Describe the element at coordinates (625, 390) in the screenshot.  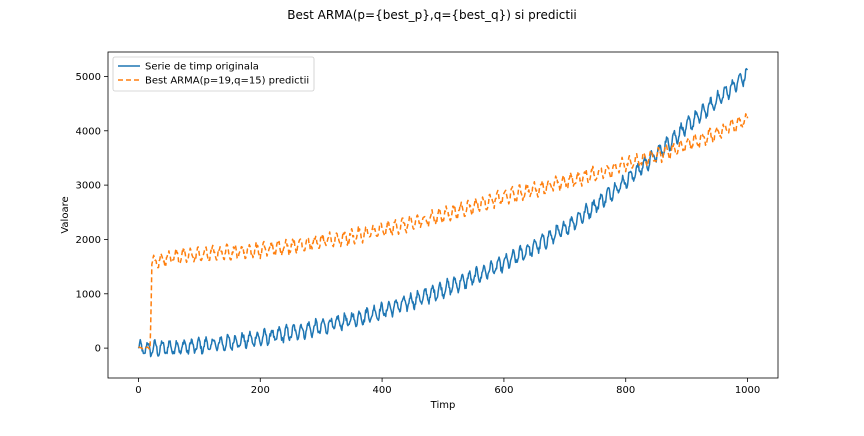
I see `x-tick-label: 800` at that location.